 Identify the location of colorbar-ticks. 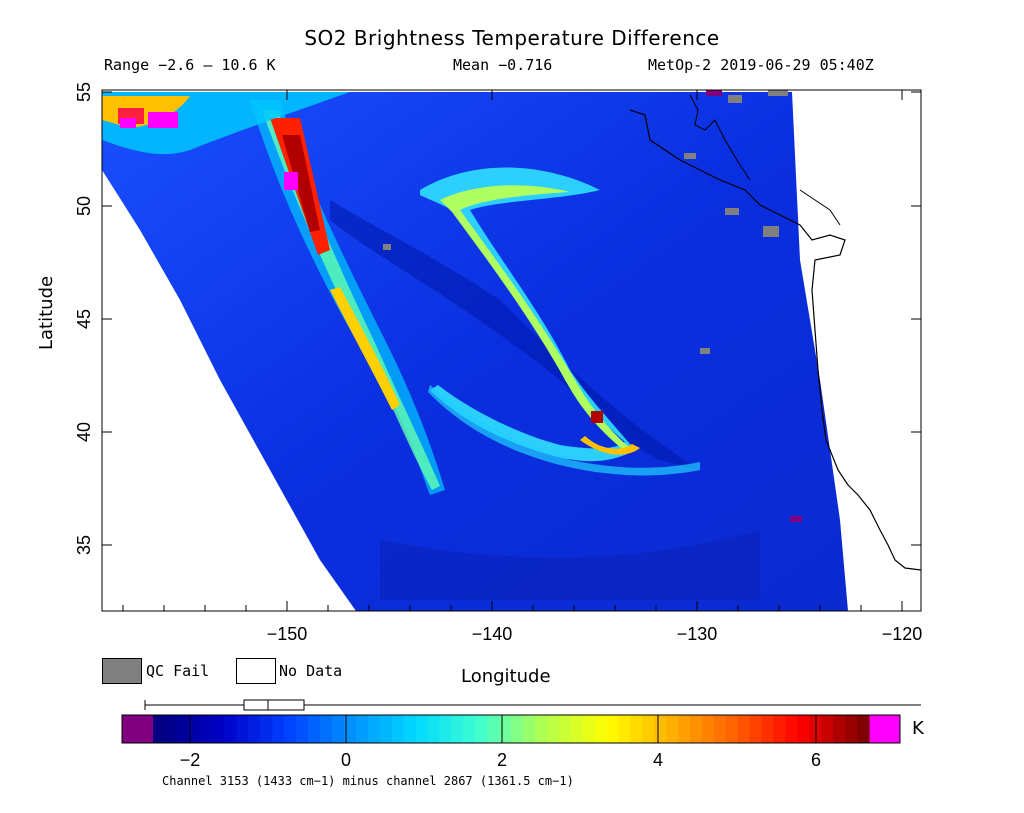
(503, 729).